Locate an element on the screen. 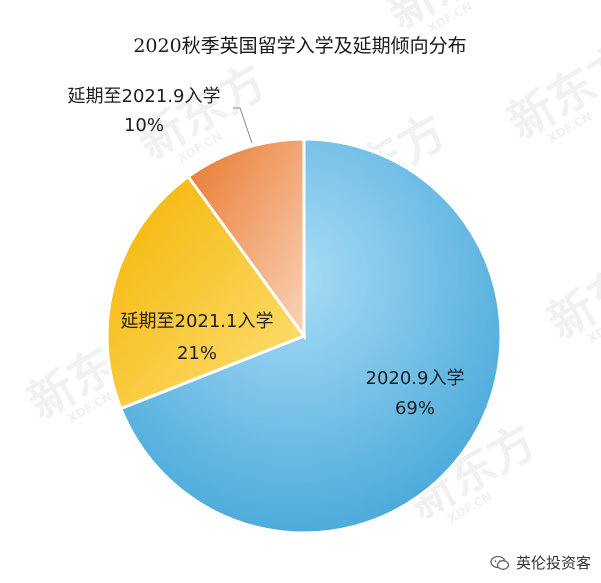  slice-value-1: 21% is located at coordinates (197, 353).